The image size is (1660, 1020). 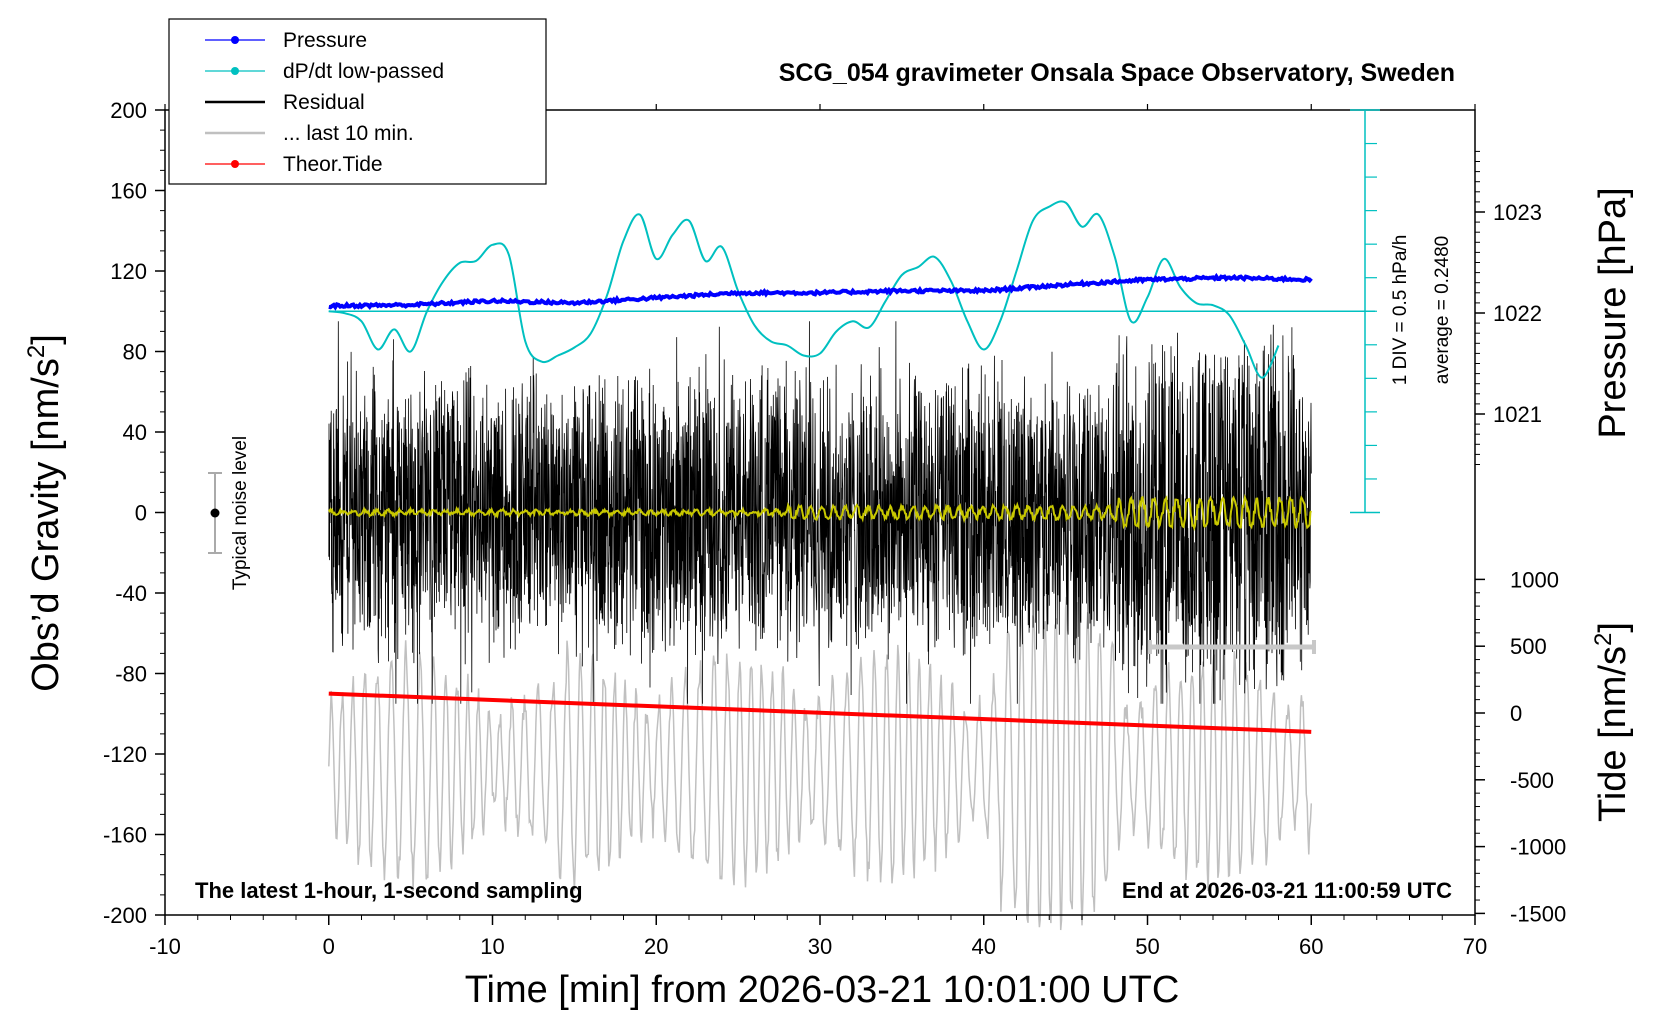 I want to click on x-tick-label: 0, so click(x=329, y=946).